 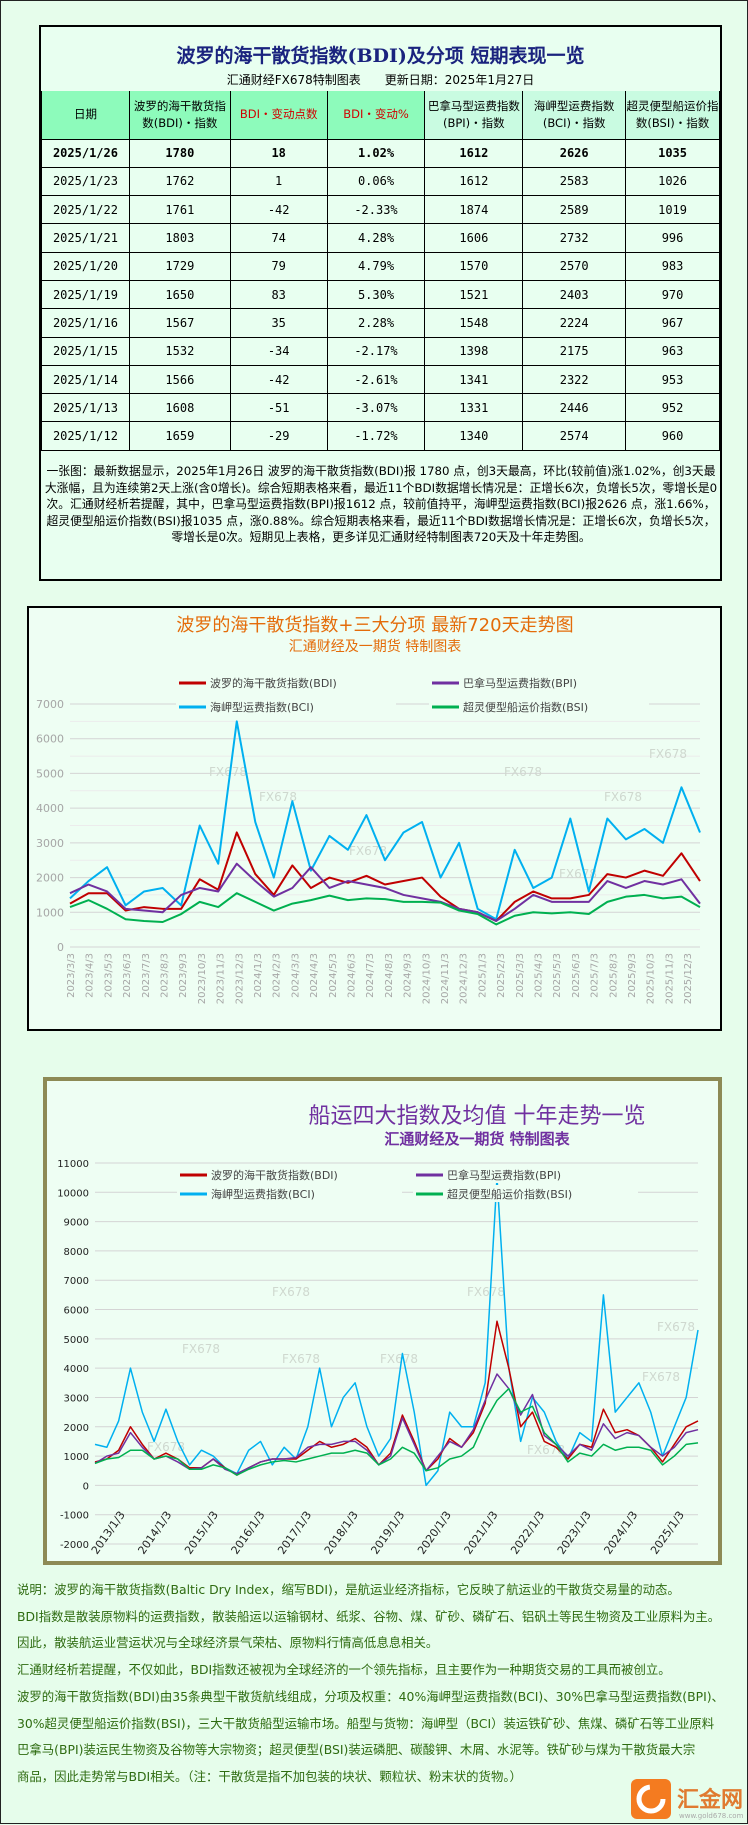 I want to click on x-tick-label: 2025/1/3, so click(x=482, y=975).